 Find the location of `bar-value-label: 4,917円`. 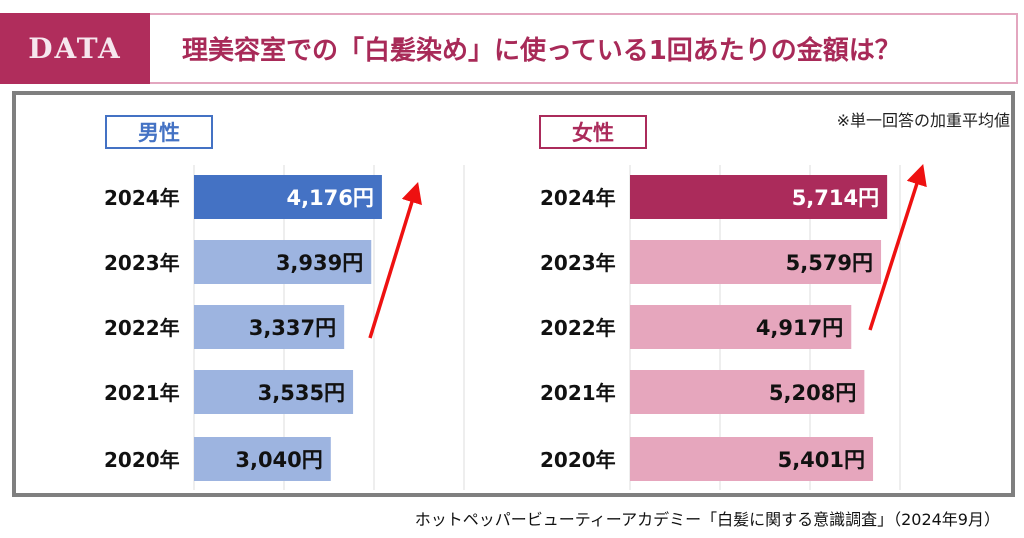

bar-value-label: 4,917円 is located at coordinates (799, 328).